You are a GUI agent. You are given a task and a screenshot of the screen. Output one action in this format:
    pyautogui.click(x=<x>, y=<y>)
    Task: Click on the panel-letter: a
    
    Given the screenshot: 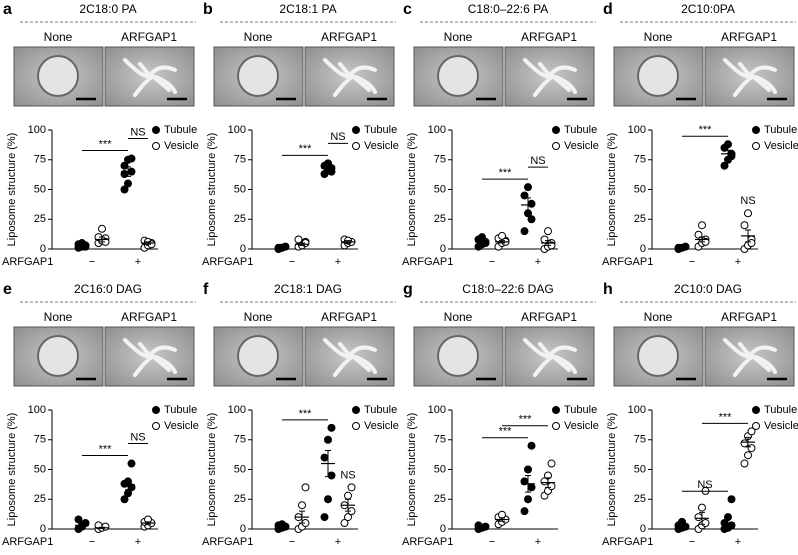 What is the action you would take?
    pyautogui.click(x=7, y=9)
    